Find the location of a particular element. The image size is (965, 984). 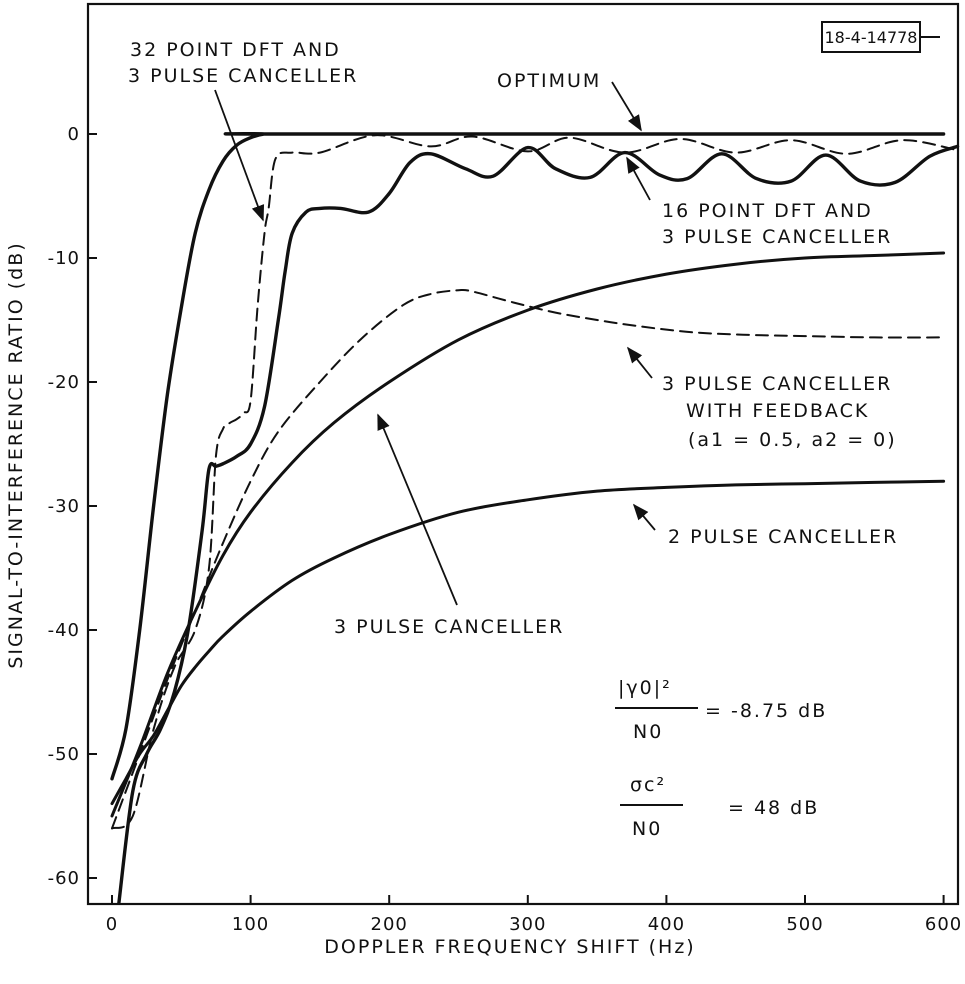

arrow-2-pulse is located at coordinates (644, 517).